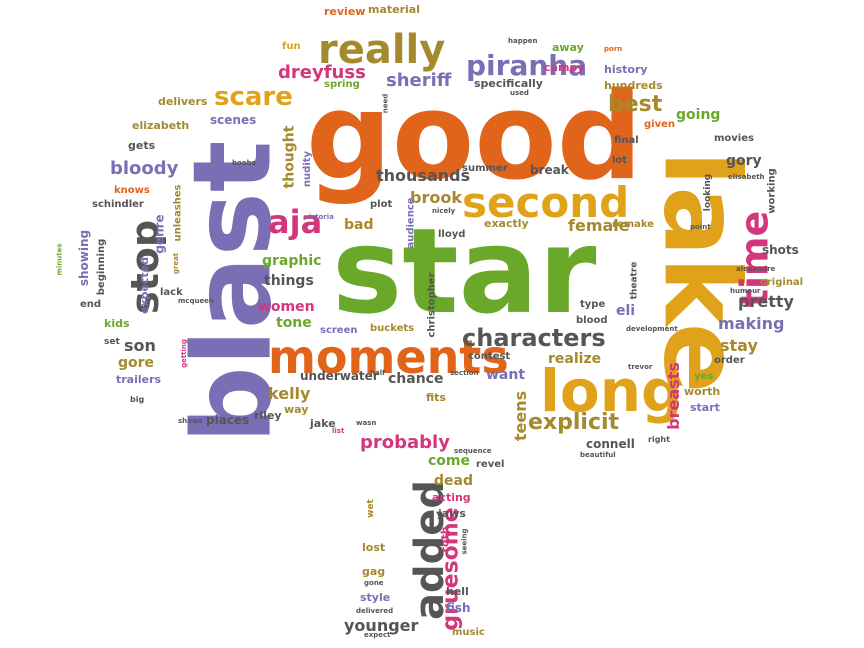 The image size is (864, 648). I want to click on word: section, so click(464, 373).